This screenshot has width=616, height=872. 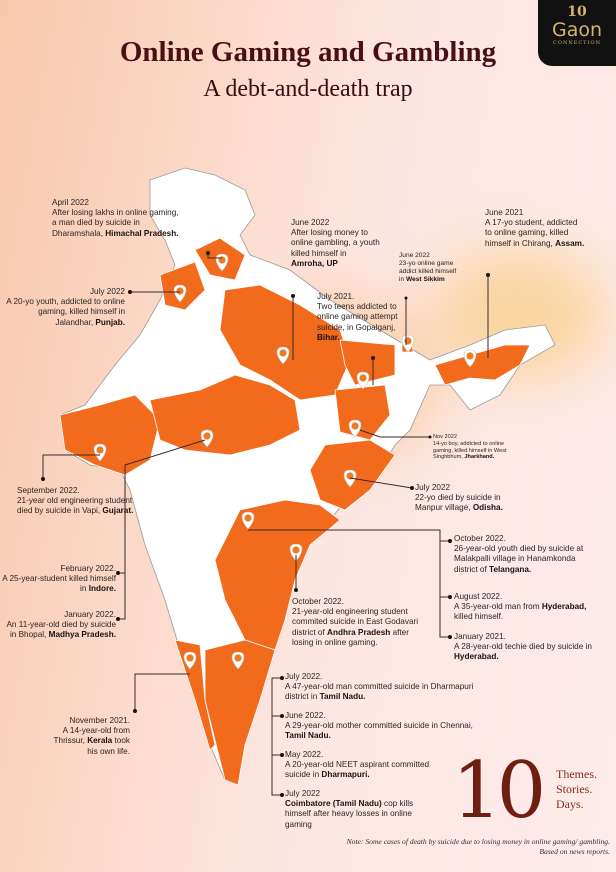 What do you see at coordinates (577, 12) in the screenshot?
I see `logo-badge: 10` at bounding box center [577, 12].